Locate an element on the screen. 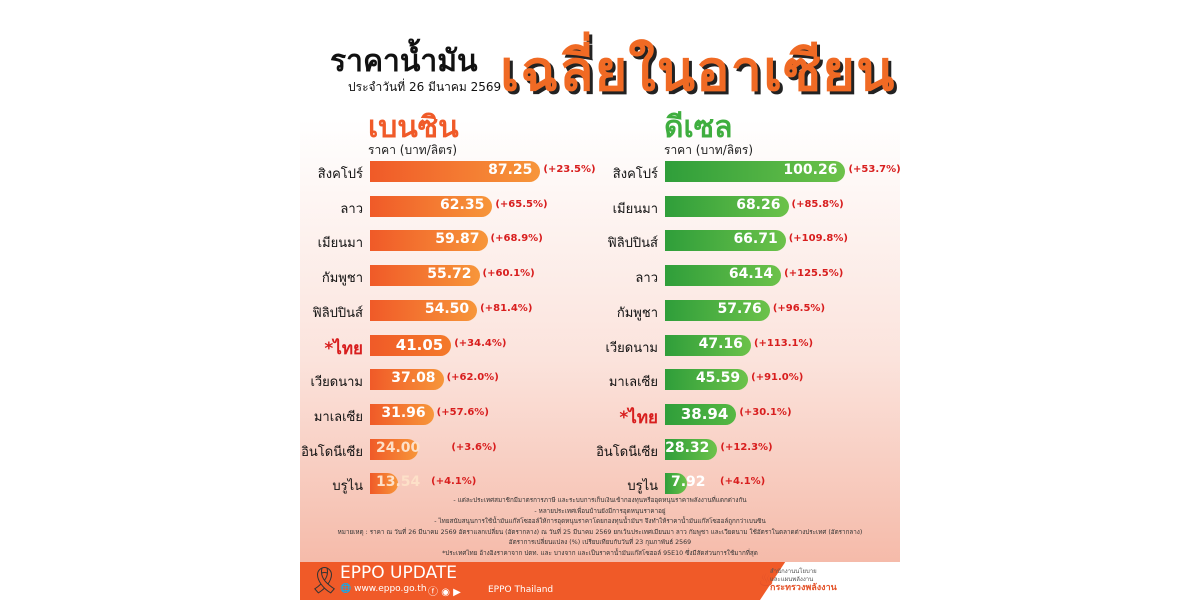  bar-row: มาเลเซีย 31.96 (+57.6%) is located at coordinates (600, 414).